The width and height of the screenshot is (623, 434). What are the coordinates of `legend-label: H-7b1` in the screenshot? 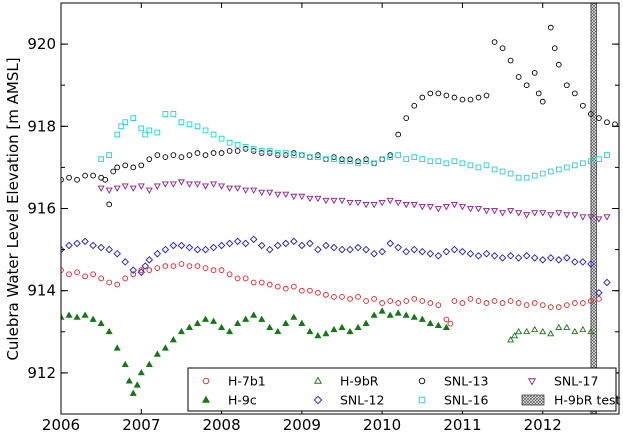 It's located at (247, 381).